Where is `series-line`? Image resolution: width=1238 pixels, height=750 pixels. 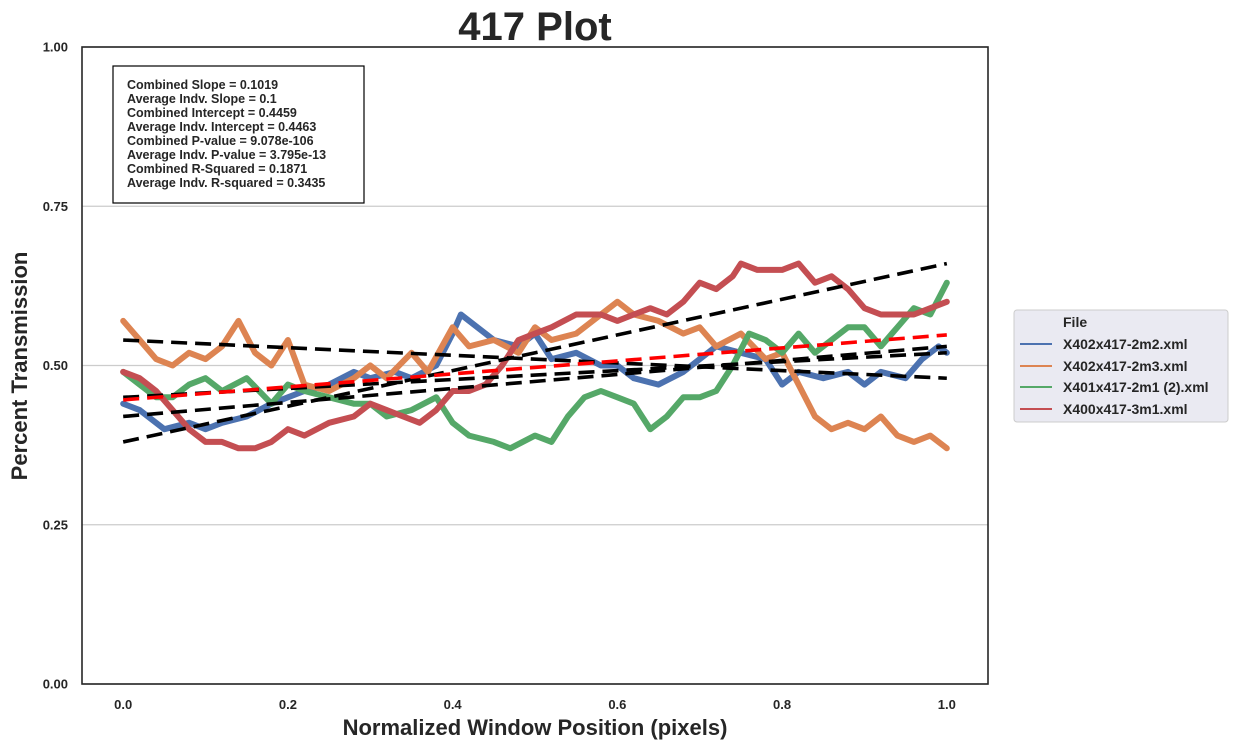
series-line is located at coordinates (535, 375).